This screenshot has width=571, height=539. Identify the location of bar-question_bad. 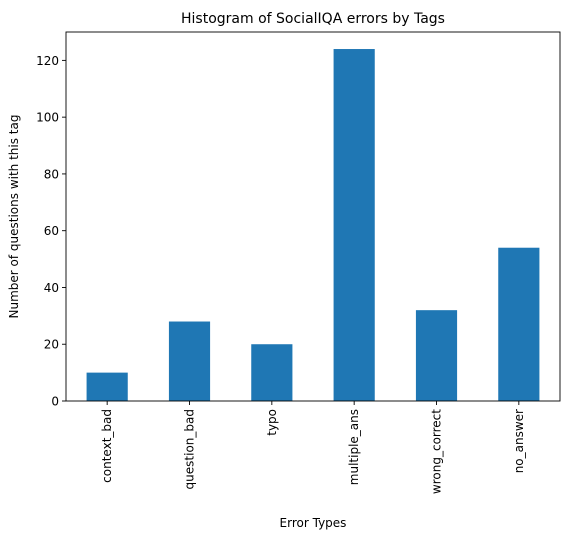
(189, 361).